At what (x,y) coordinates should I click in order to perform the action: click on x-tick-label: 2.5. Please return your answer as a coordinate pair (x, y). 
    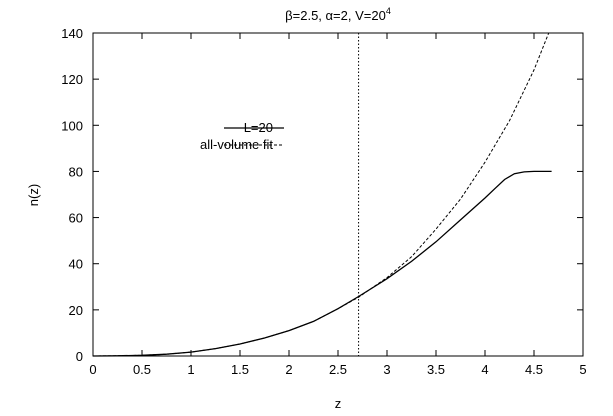
    Looking at the image, I should click on (338, 369).